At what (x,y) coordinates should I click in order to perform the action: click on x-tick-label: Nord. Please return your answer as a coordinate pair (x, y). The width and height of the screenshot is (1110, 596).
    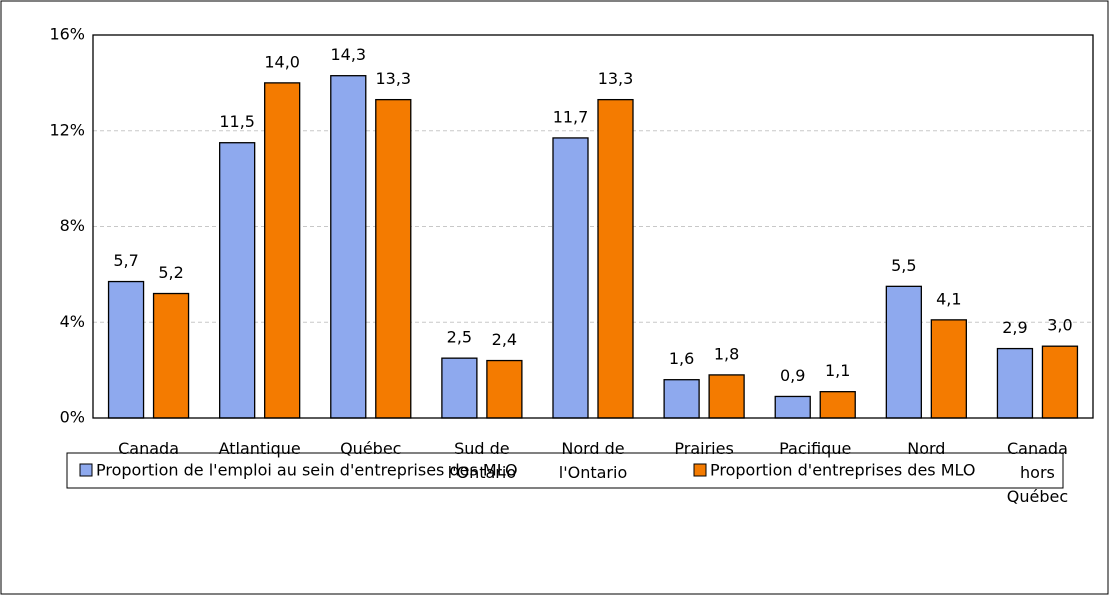
    Looking at the image, I should click on (926, 448).